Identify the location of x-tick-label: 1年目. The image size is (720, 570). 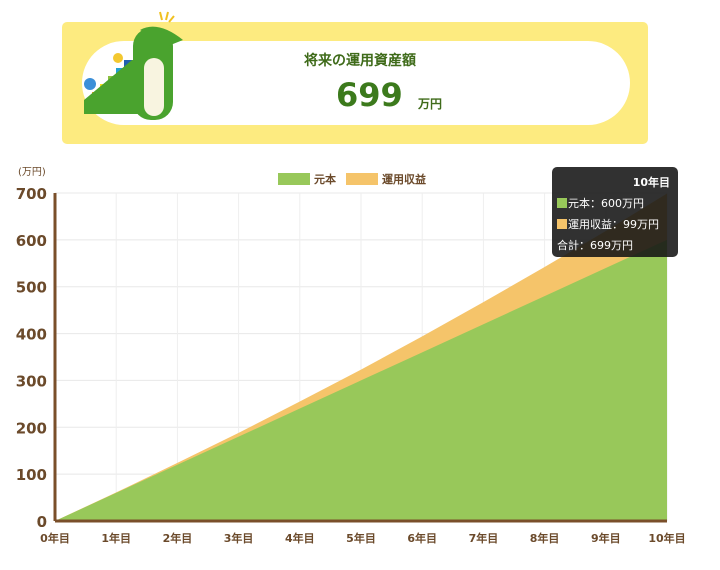
(116, 538).